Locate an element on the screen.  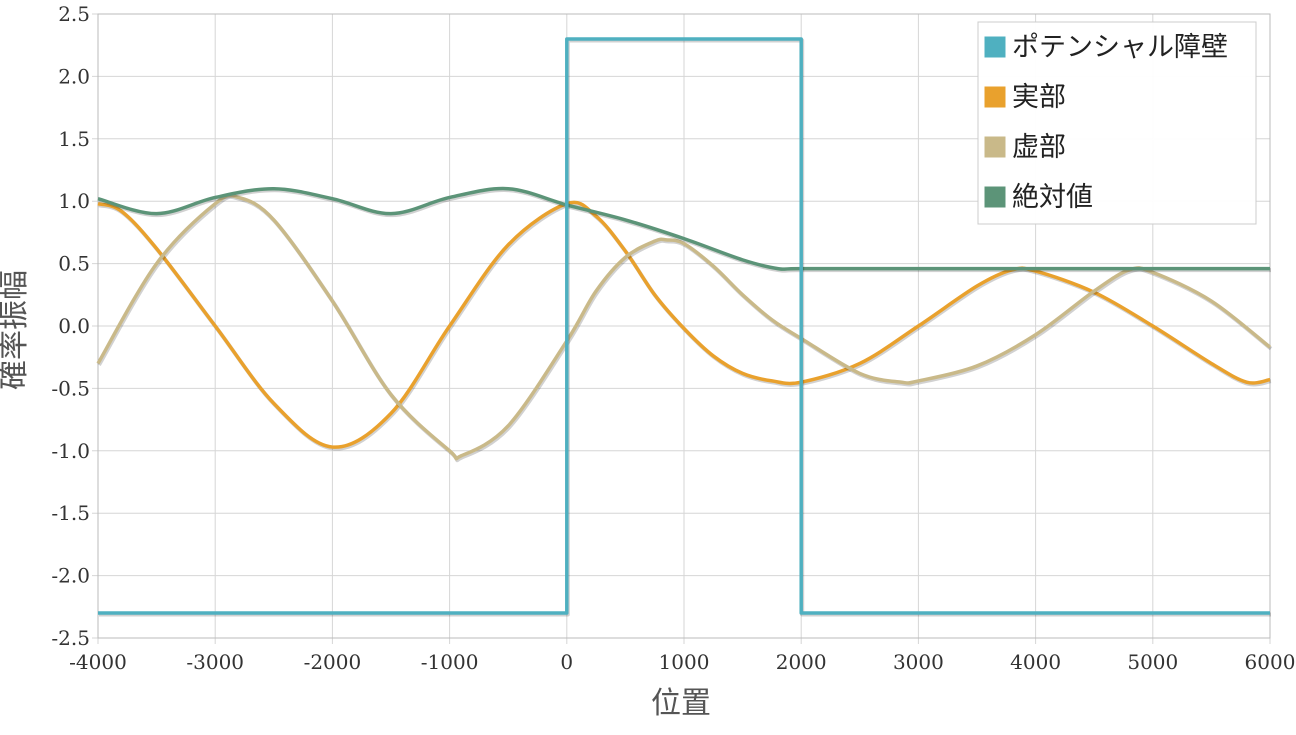
y-tick-label: 1.5 is located at coordinates (74, 139).